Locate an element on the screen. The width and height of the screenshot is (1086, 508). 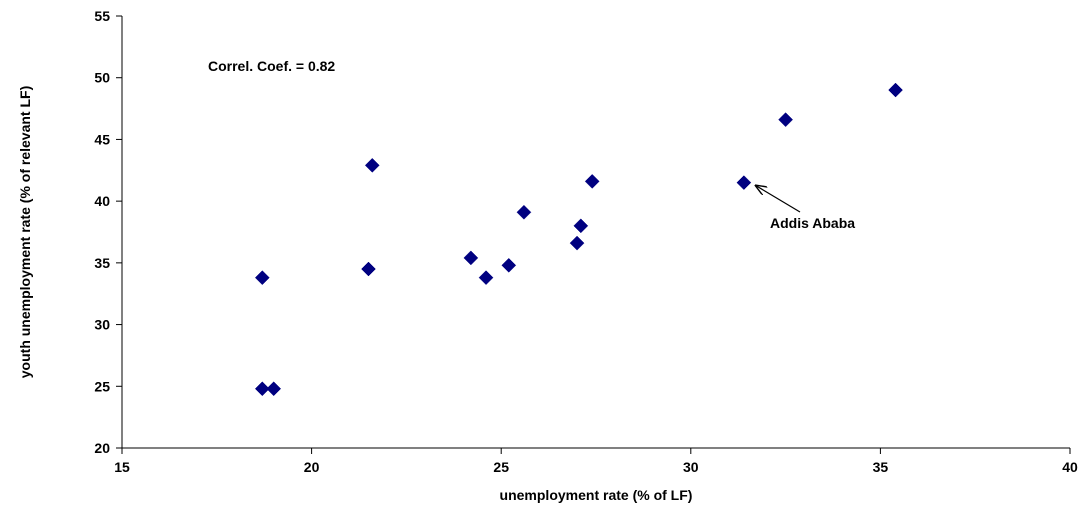
y-tick-label: 50 is located at coordinates (102, 78).